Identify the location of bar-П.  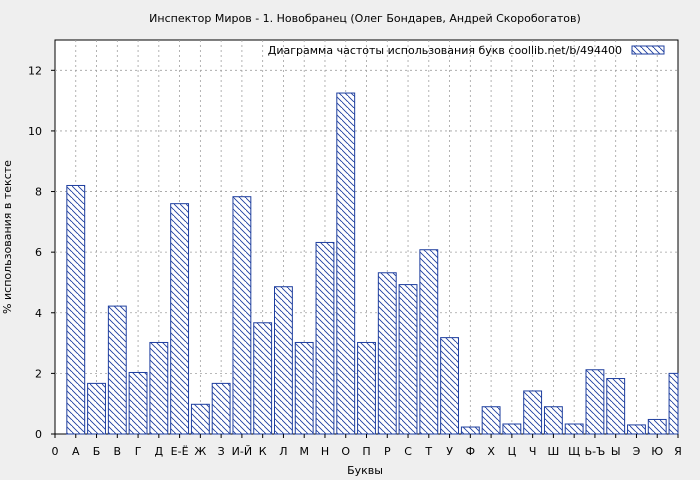
(366, 388).